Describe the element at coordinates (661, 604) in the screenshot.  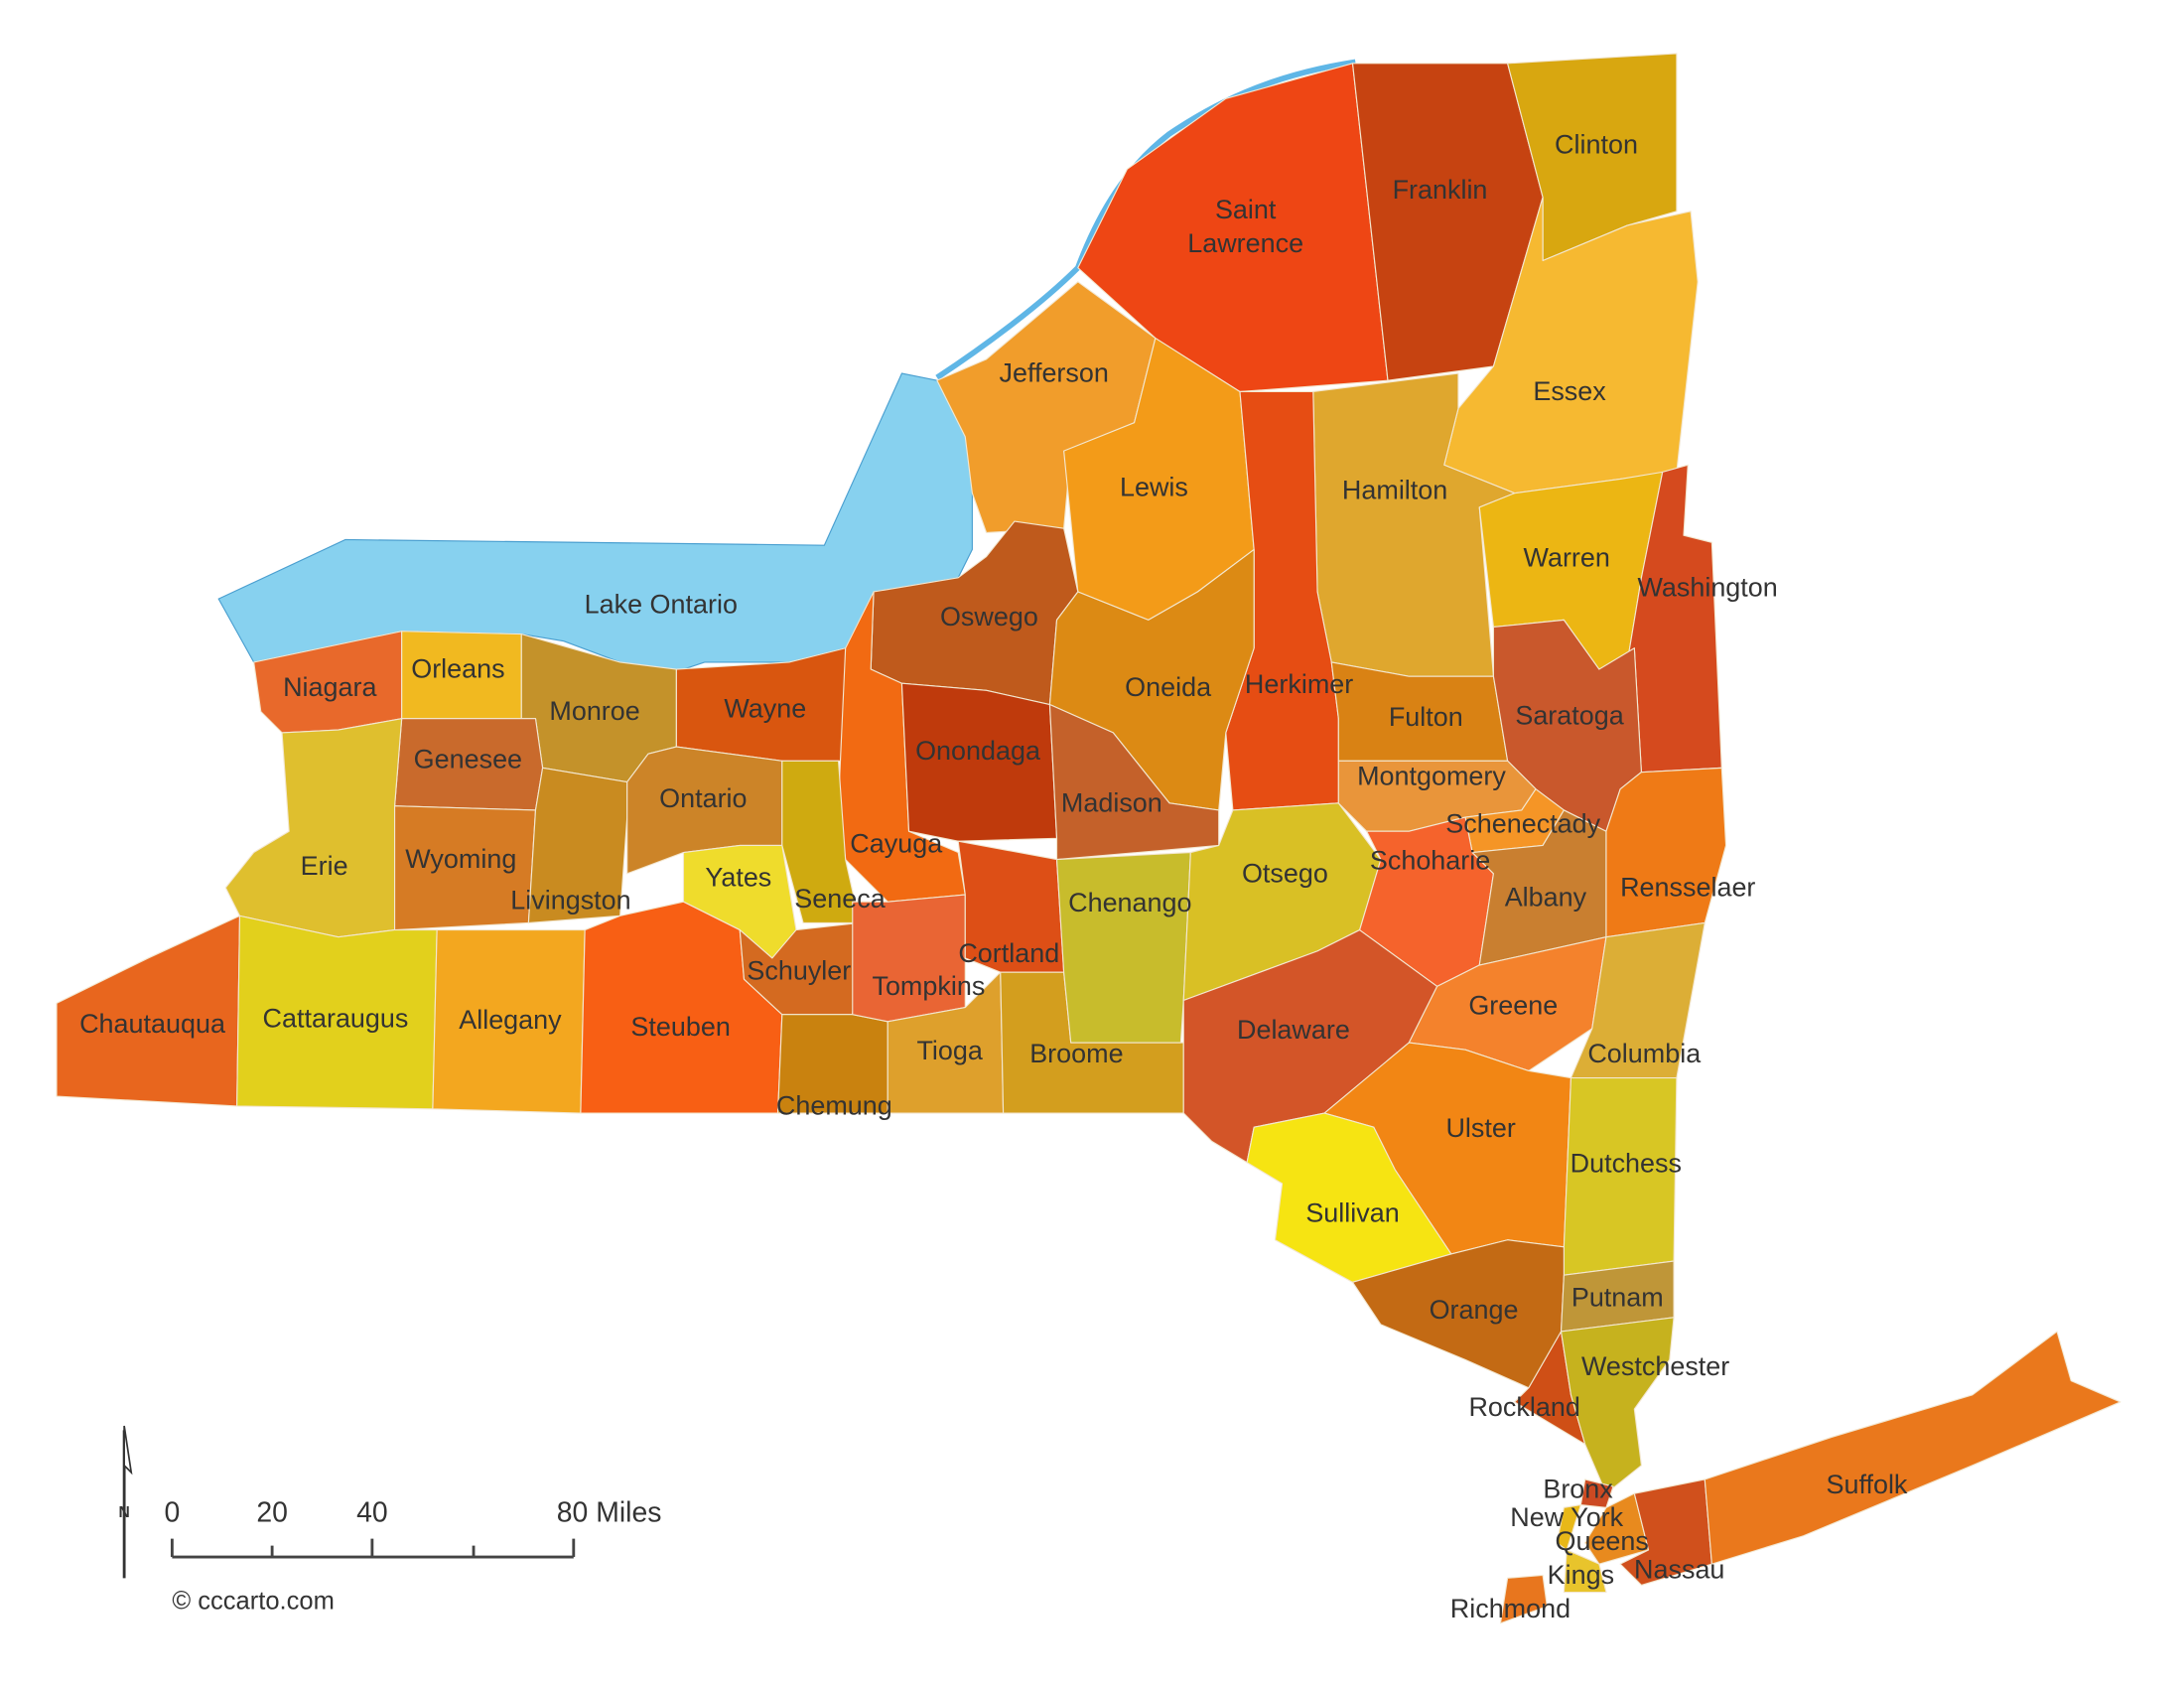
I see `lake-ontario-label: Lake Ontario` at that location.